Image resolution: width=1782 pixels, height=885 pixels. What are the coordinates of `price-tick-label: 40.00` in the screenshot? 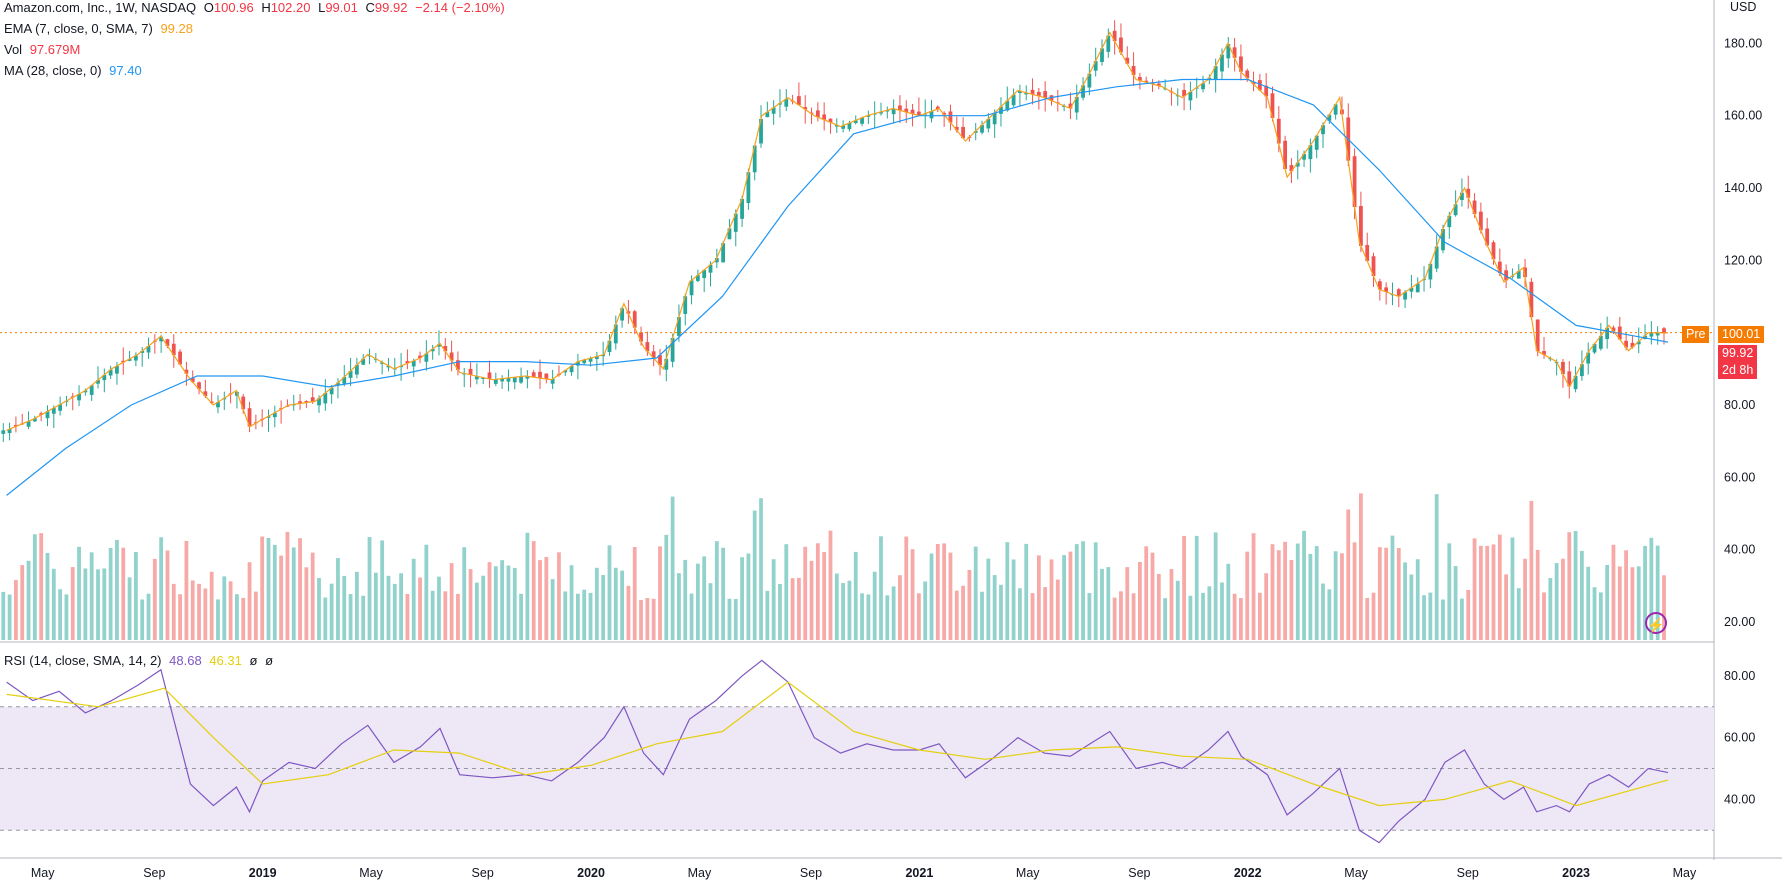 It's located at (1739, 550).